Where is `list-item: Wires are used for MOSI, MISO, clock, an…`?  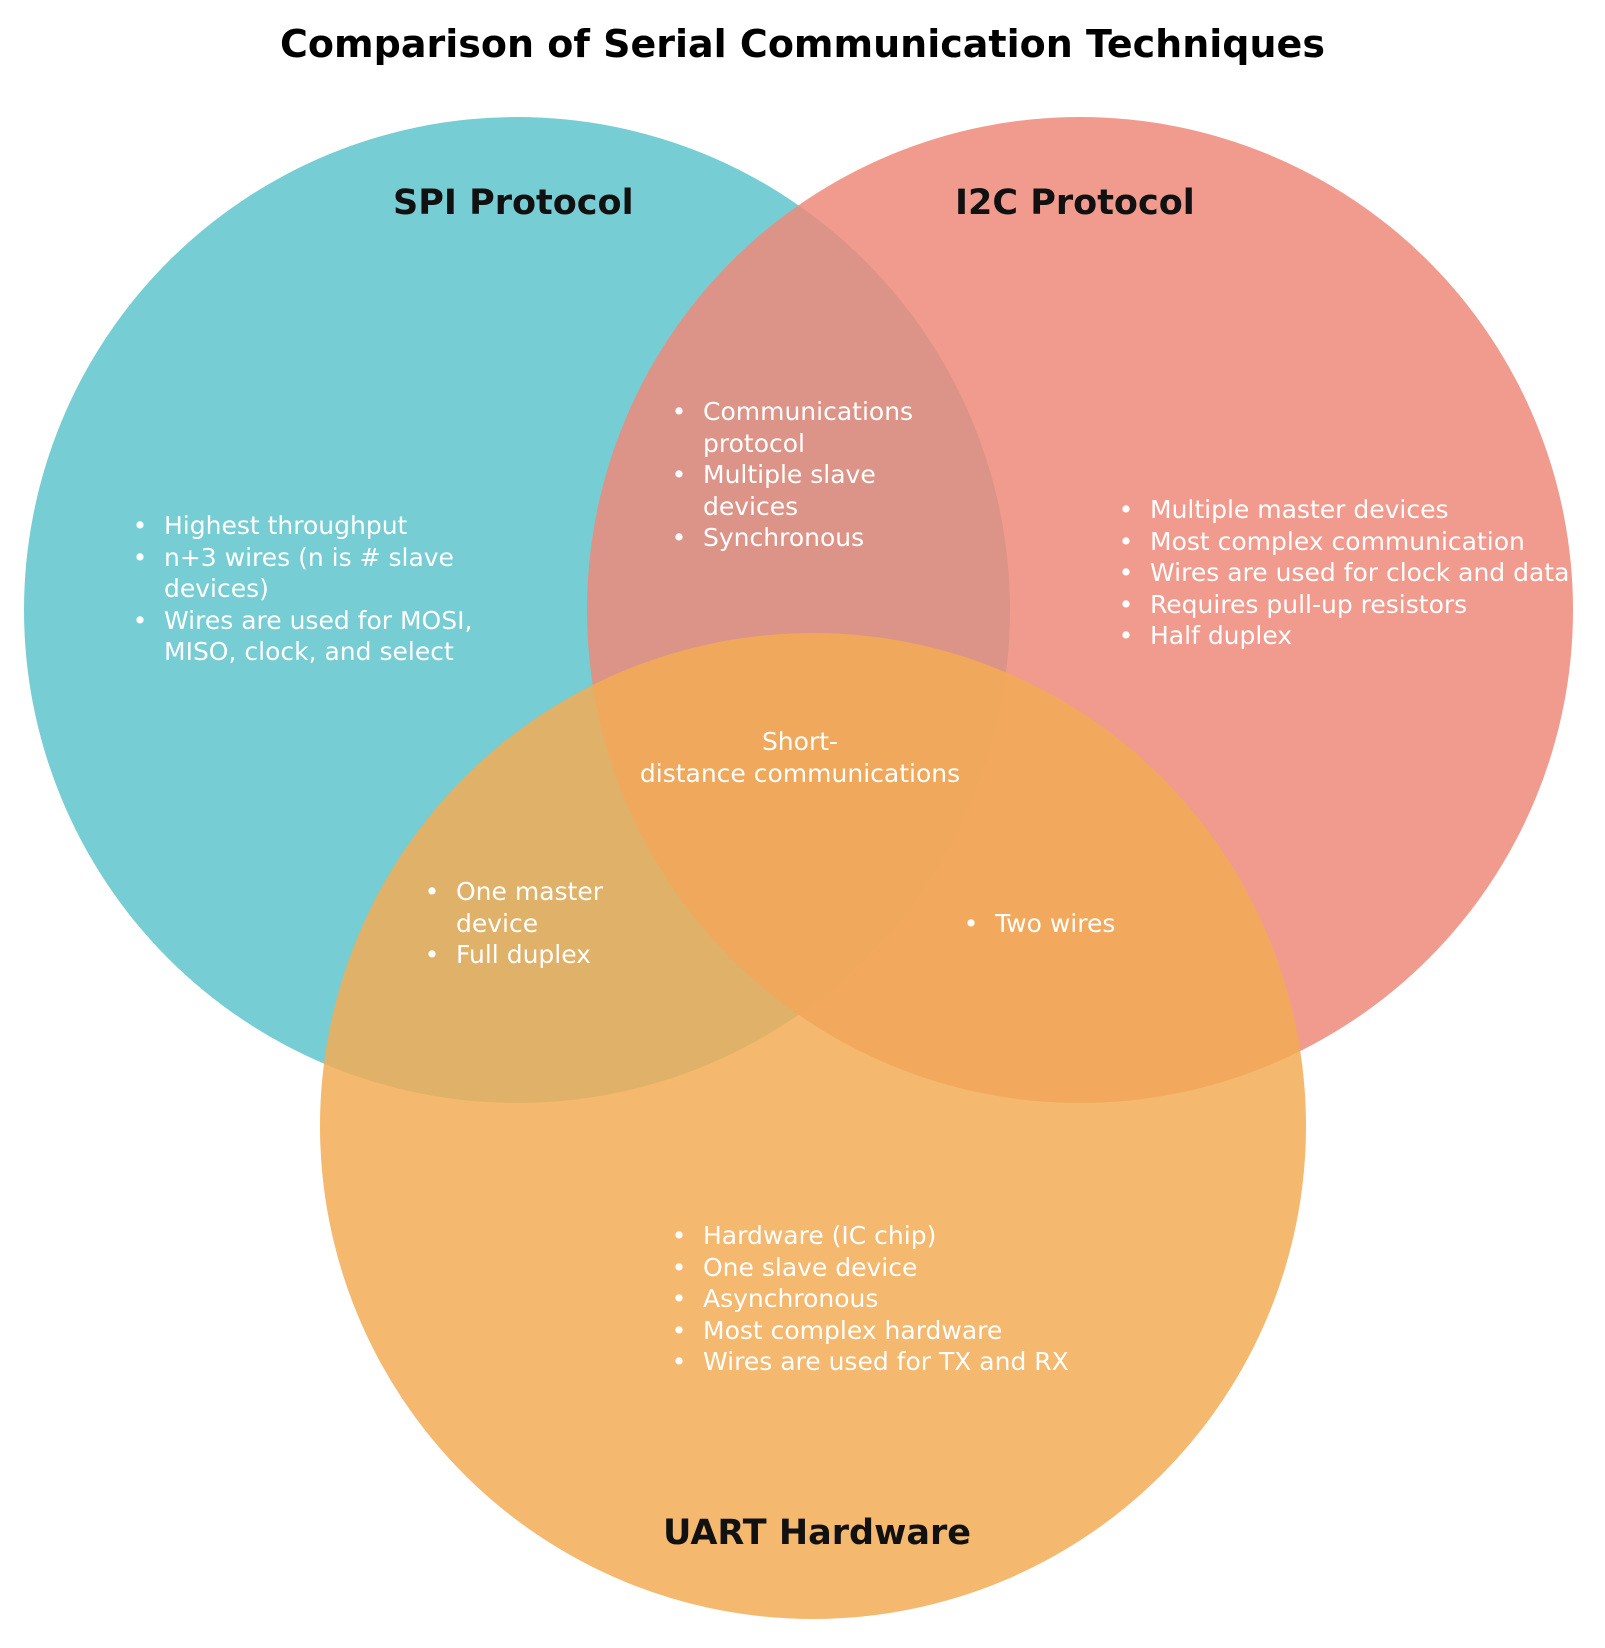
list-item: Wires are used for MOSI, MISO, clock, an… is located at coordinates (337, 636).